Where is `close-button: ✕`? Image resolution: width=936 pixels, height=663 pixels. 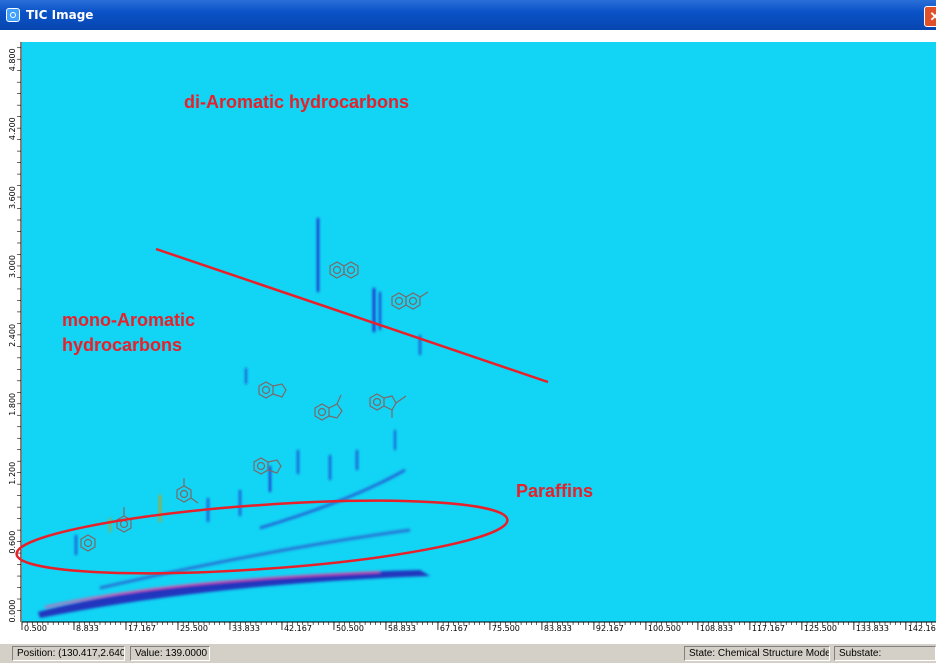
close-button: ✕ is located at coordinates (930, 16).